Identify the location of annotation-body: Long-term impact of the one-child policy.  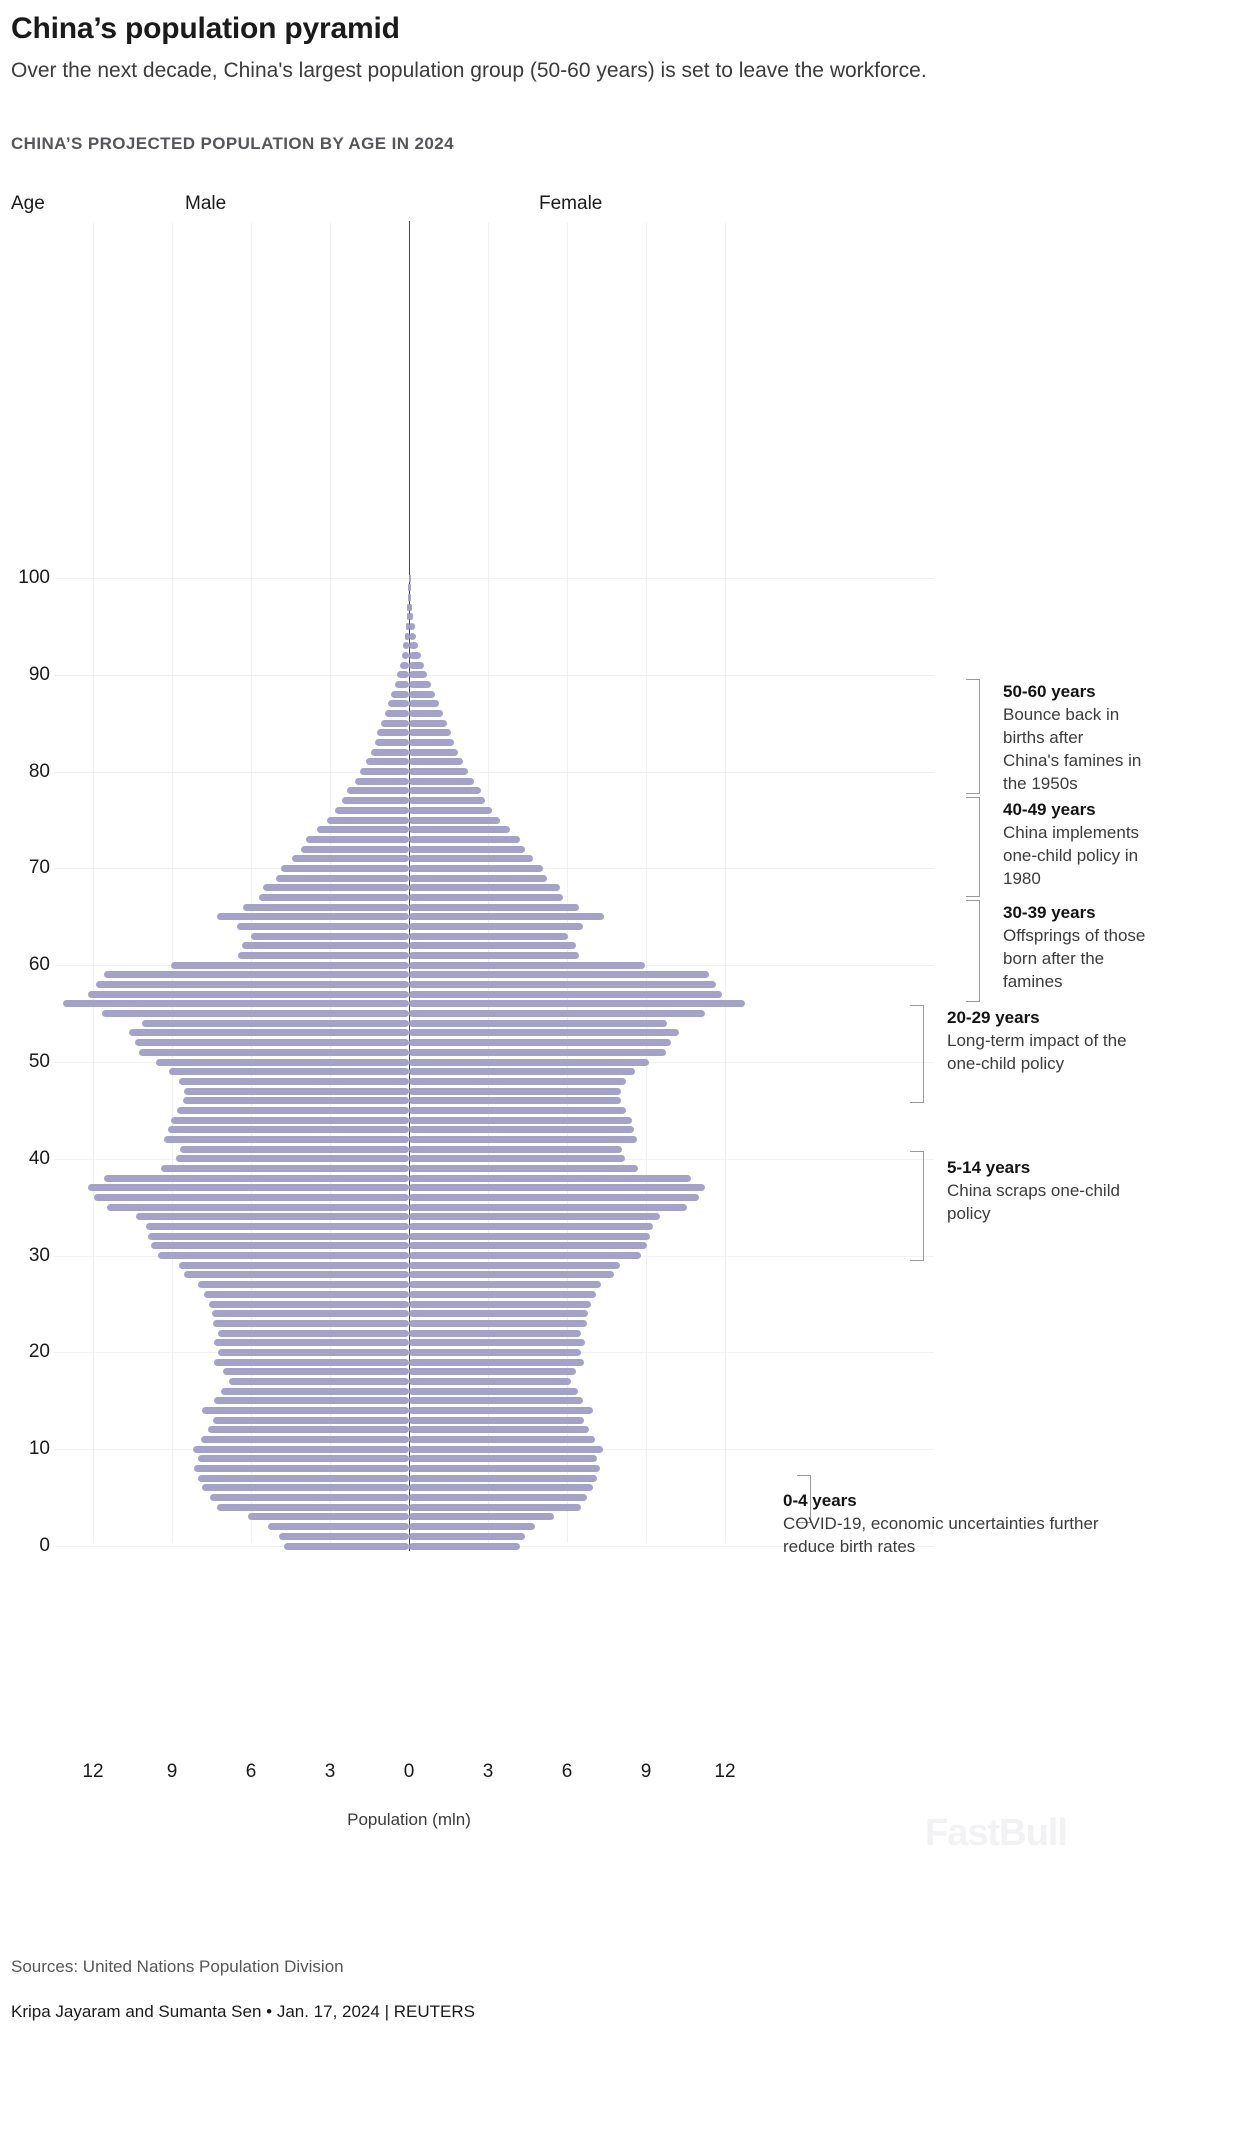
(1037, 1052).